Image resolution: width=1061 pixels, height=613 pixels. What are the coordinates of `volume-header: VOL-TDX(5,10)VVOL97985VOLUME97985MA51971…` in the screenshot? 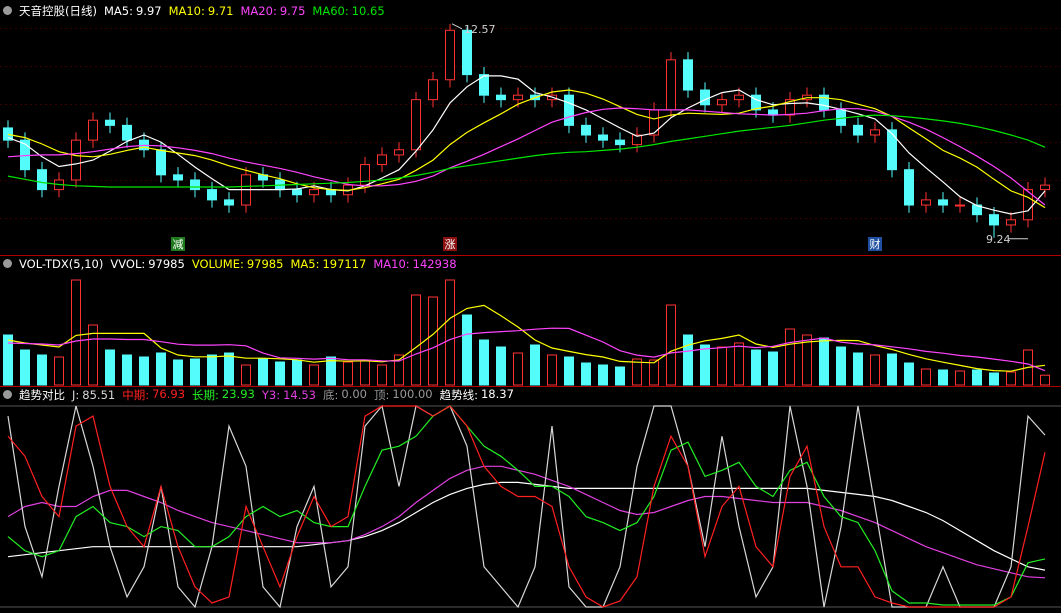 It's located at (228, 263).